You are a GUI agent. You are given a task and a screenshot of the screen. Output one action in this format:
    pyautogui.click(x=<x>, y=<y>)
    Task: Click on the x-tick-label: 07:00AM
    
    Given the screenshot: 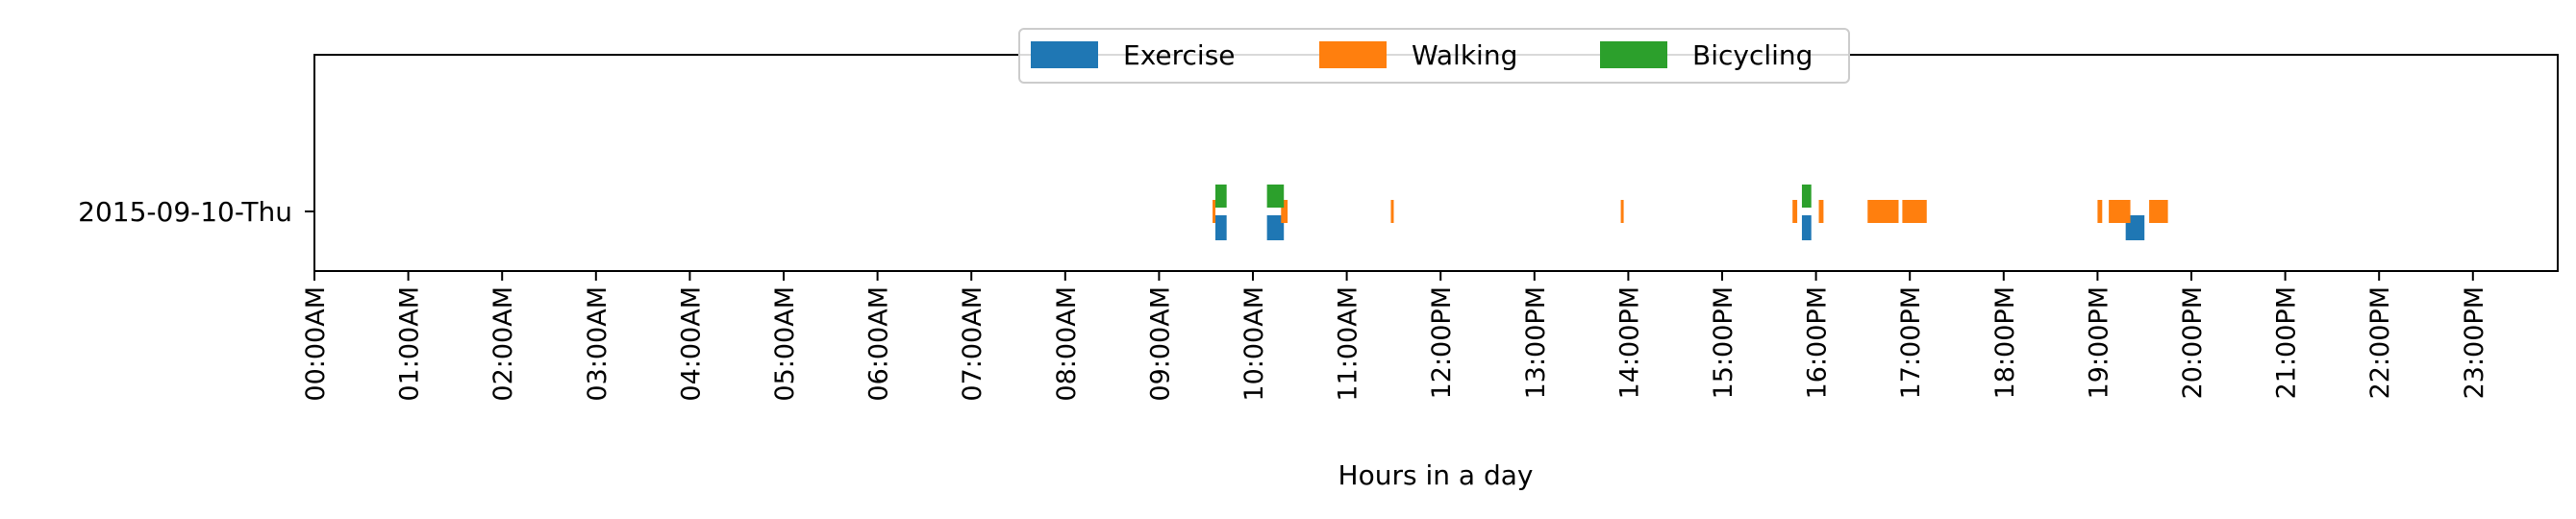 What is the action you would take?
    pyautogui.click(x=973, y=344)
    